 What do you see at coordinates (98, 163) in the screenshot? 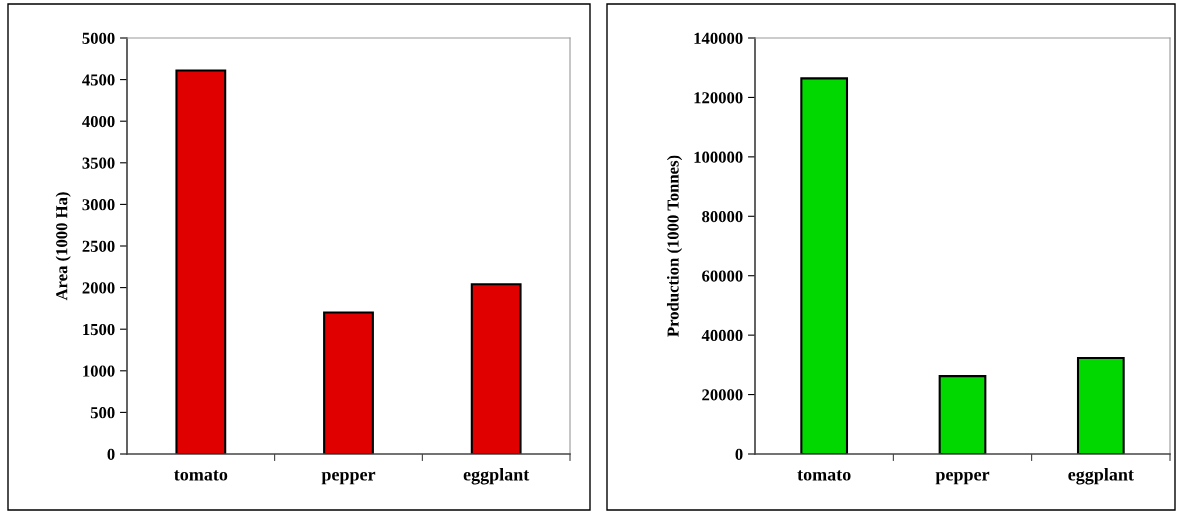
I see `y-tick-label: 3500` at bounding box center [98, 163].